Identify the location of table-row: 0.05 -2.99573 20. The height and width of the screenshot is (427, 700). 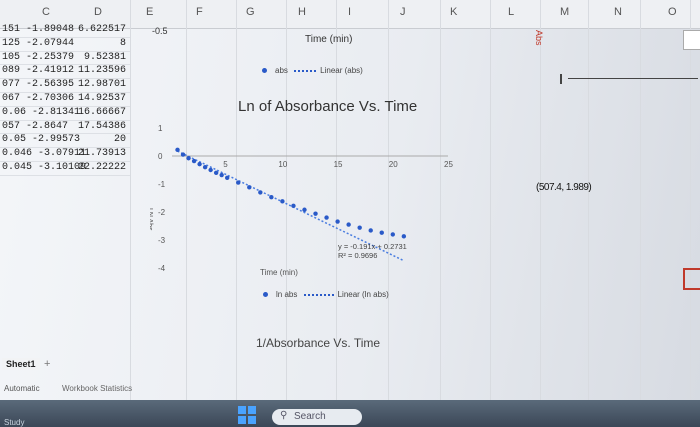
(65, 141).